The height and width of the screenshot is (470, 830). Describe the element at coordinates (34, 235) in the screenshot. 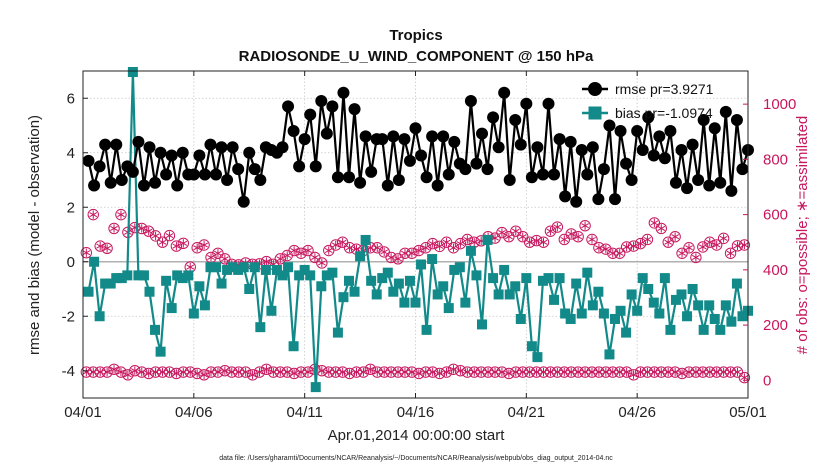

I see `y-axis-label: rmse and bias (model - observation)` at that location.